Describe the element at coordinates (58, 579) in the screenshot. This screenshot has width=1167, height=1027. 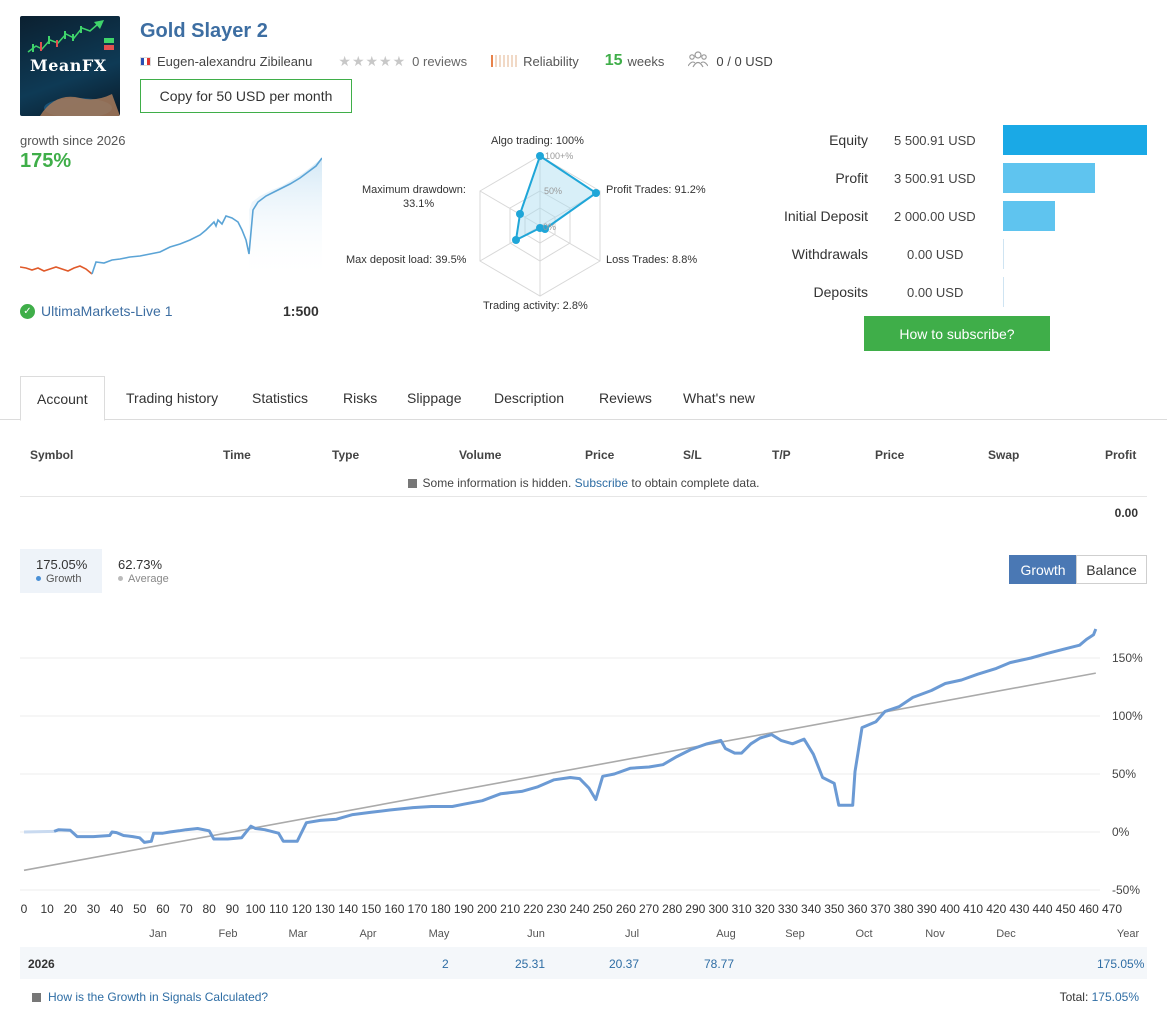
I see `legend-growth-label-wrap: Growth` at that location.